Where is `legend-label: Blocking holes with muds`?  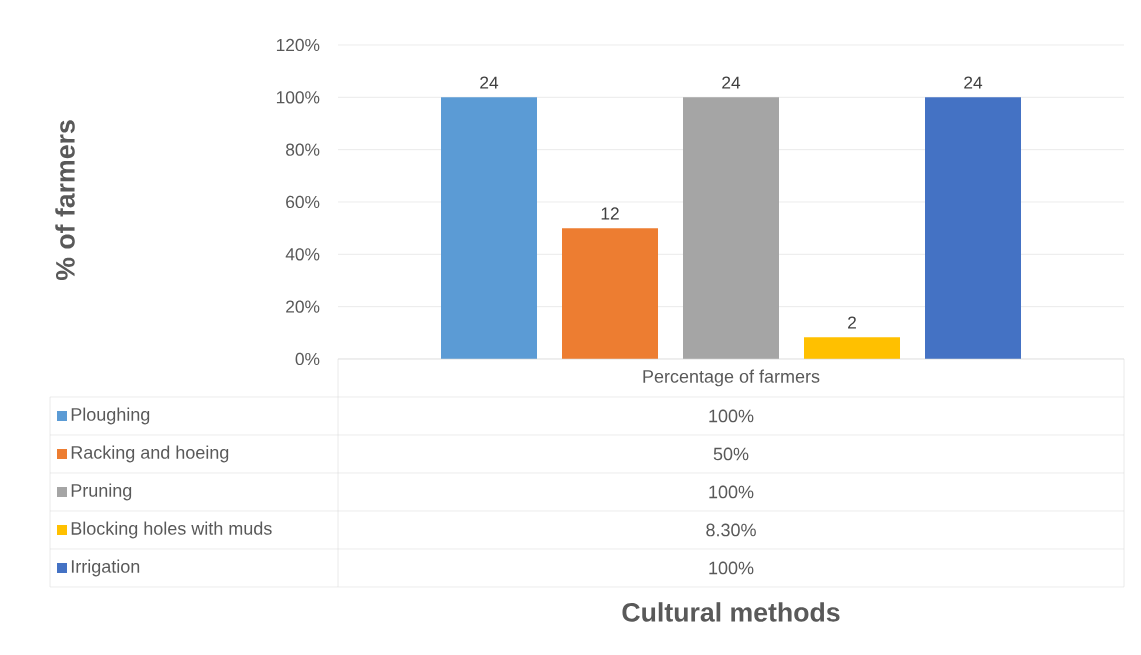 legend-label: Blocking holes with muds is located at coordinates (171, 530).